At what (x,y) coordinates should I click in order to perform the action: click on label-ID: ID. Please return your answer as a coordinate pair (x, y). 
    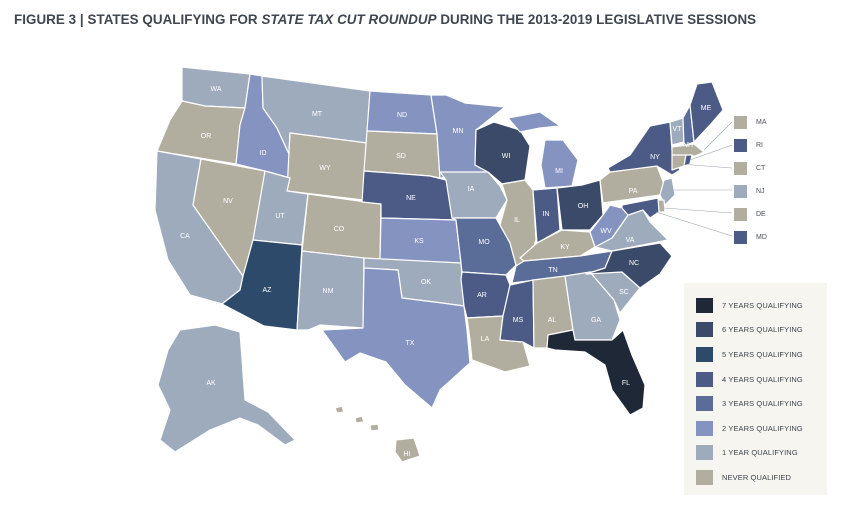
    Looking at the image, I should click on (263, 153).